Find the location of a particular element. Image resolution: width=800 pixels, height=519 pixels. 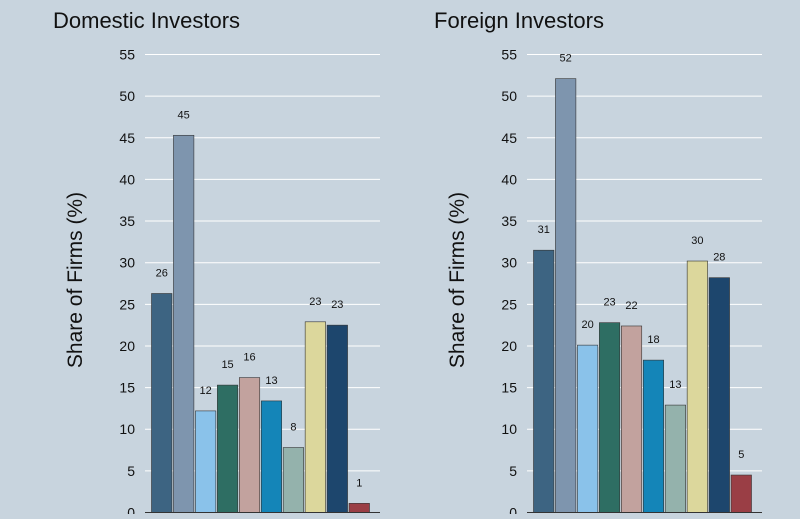

bar-value-label: 15 is located at coordinates (227, 365).